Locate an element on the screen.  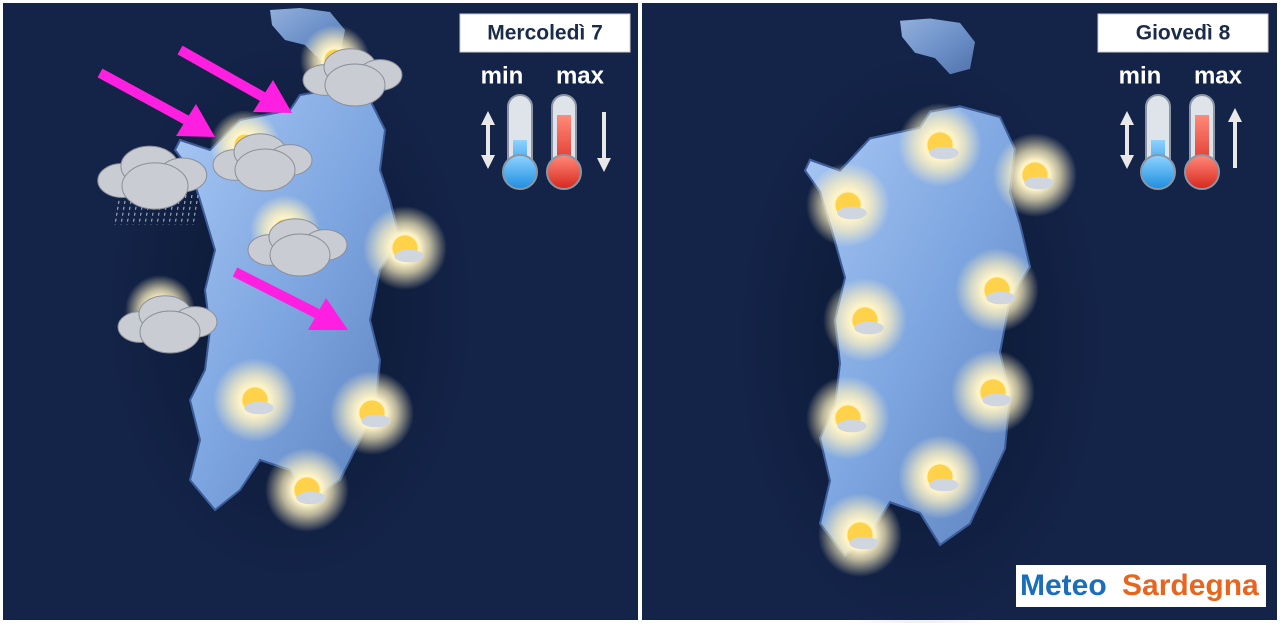
arrows is located at coordinates (222, 187).